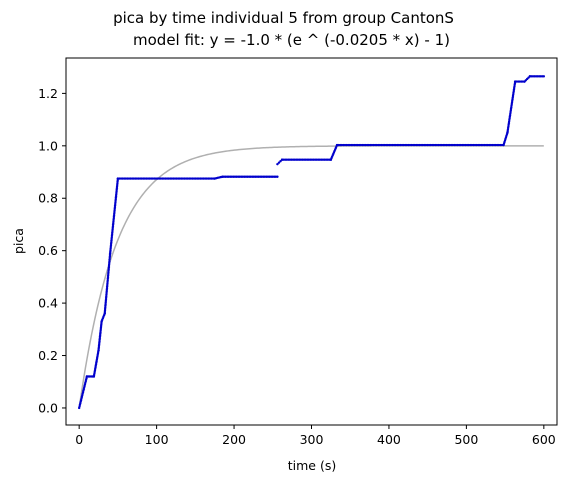 The width and height of the screenshot is (567, 480). I want to click on x-axis-label: time (s), so click(312, 465).